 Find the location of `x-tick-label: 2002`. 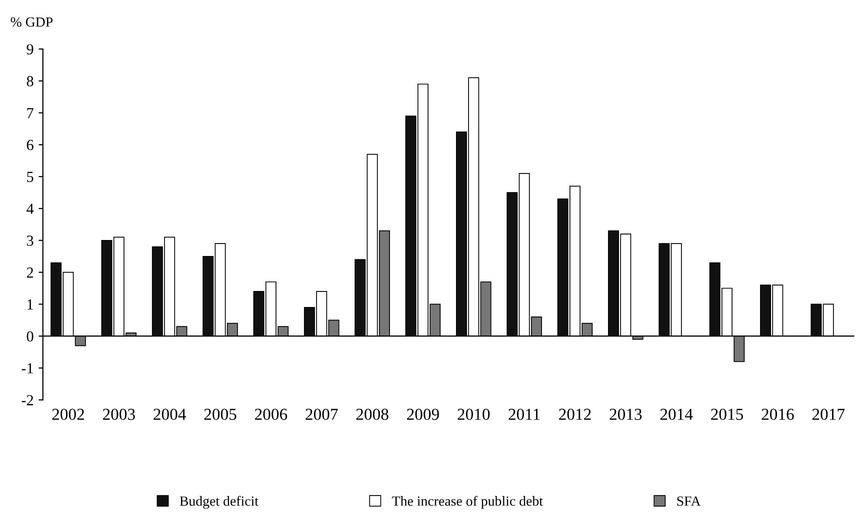

x-tick-label: 2002 is located at coordinates (68, 414).